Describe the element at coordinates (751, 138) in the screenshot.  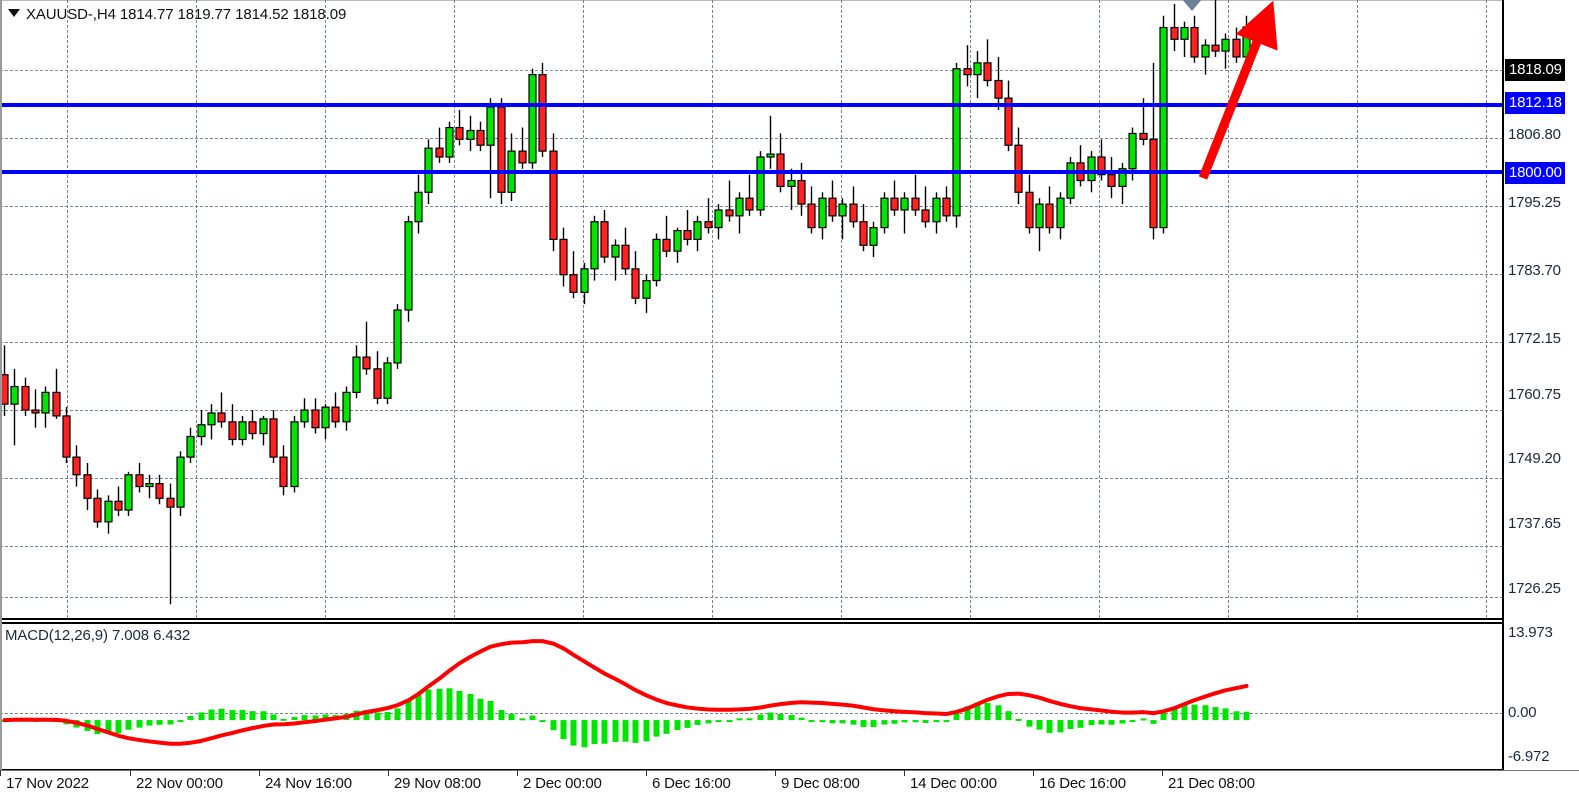
I see `gridline-h` at that location.